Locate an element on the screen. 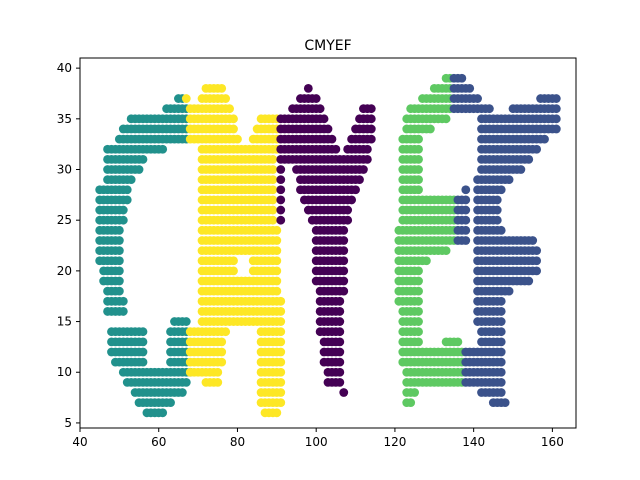  x-tick-label: 120 is located at coordinates (394, 442).